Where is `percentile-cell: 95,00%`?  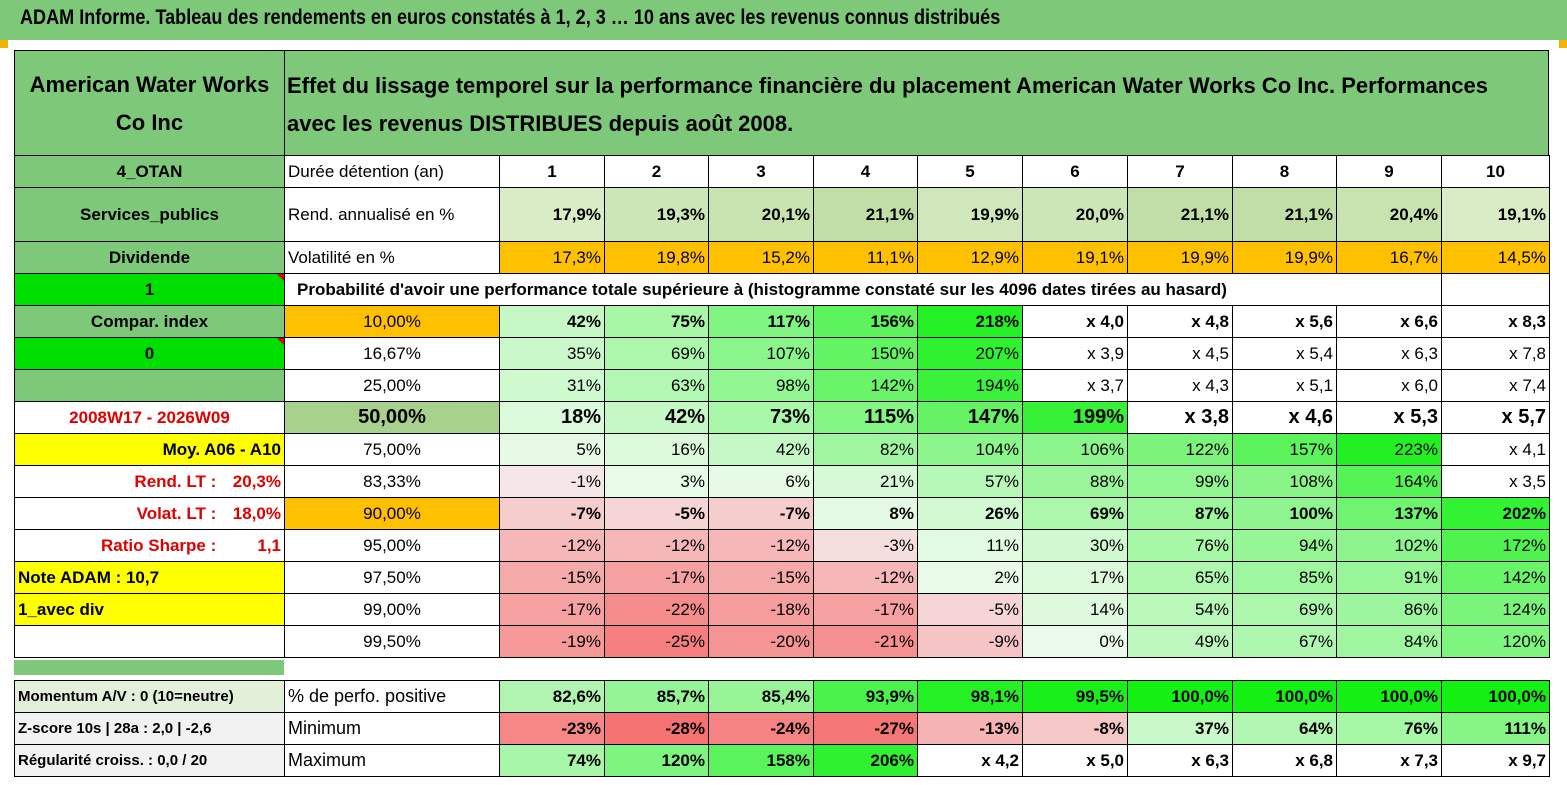 percentile-cell: 95,00% is located at coordinates (392, 545).